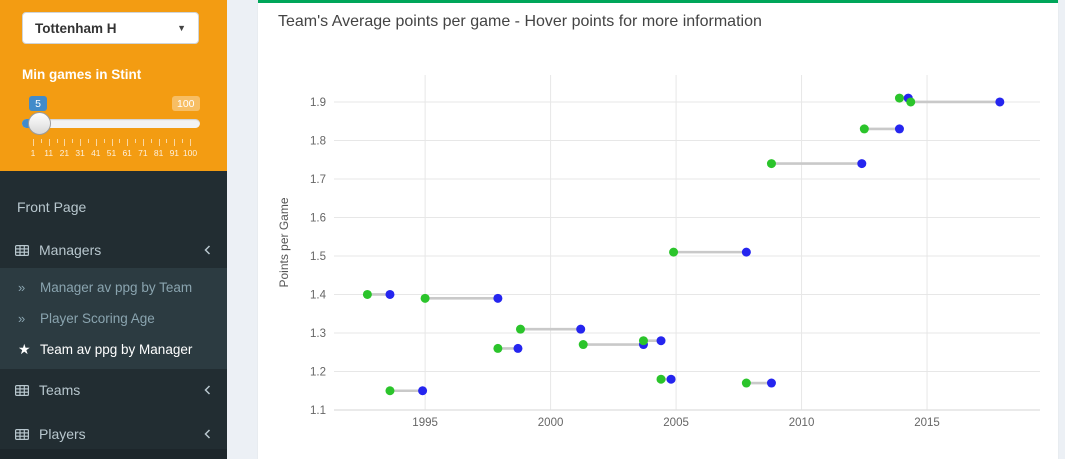  What do you see at coordinates (60, 390) in the screenshot?
I see `sidebar-item-label: Teams` at bounding box center [60, 390].